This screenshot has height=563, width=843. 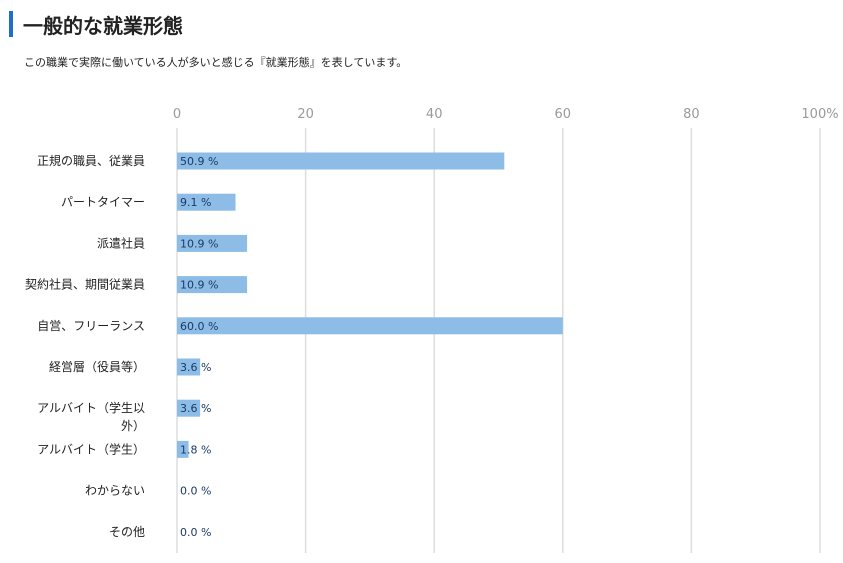 What do you see at coordinates (563, 114) in the screenshot?
I see `x-tick-label: 60` at bounding box center [563, 114].